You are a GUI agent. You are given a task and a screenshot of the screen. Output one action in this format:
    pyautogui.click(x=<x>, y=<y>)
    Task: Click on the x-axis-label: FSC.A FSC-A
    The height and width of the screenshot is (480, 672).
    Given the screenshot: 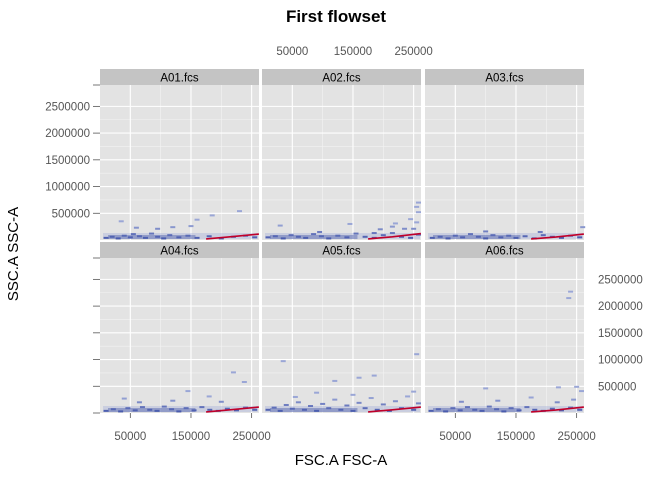 What is the action you would take?
    pyautogui.click(x=341, y=460)
    